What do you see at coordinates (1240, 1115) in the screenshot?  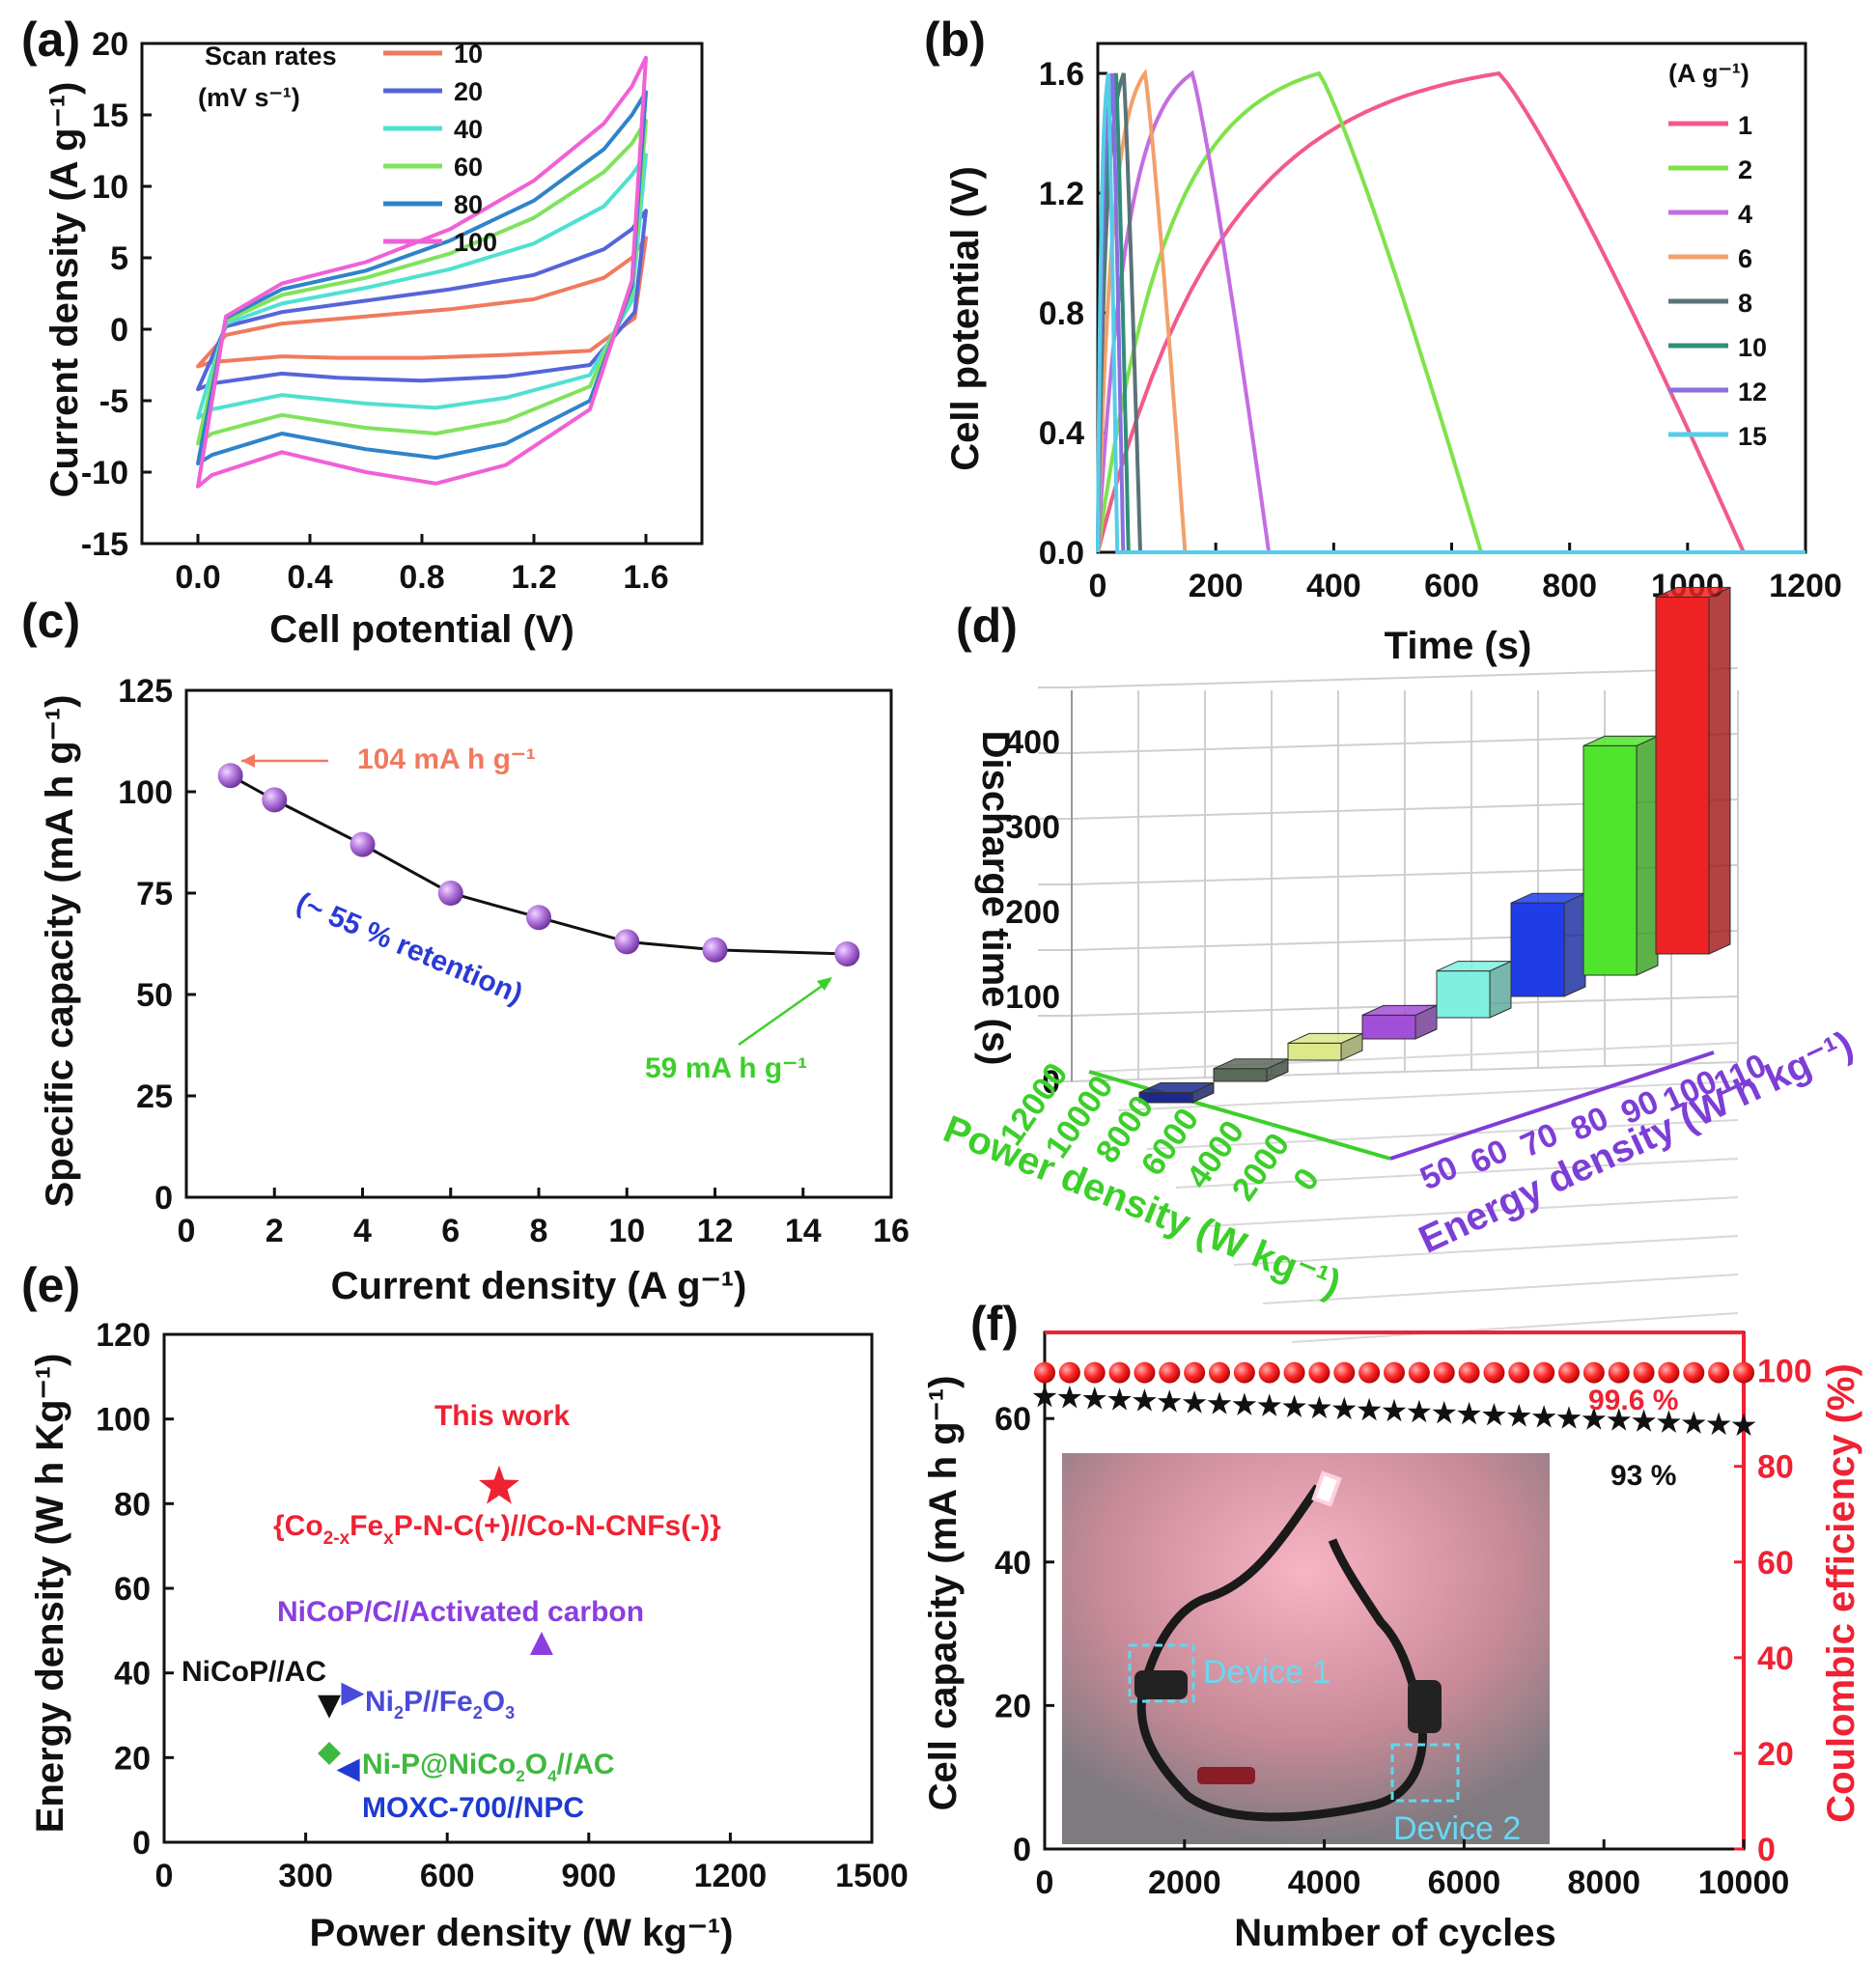 I see `power-axis` at bounding box center [1240, 1115].